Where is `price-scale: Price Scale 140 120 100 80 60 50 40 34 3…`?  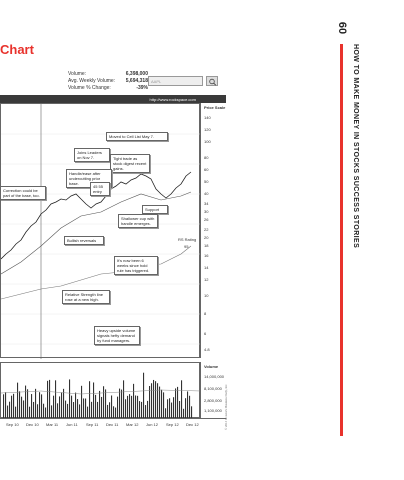
price-scale: Price Scale 140 120 100 80 60 50 40 34 3… is located at coordinates (213, 230).